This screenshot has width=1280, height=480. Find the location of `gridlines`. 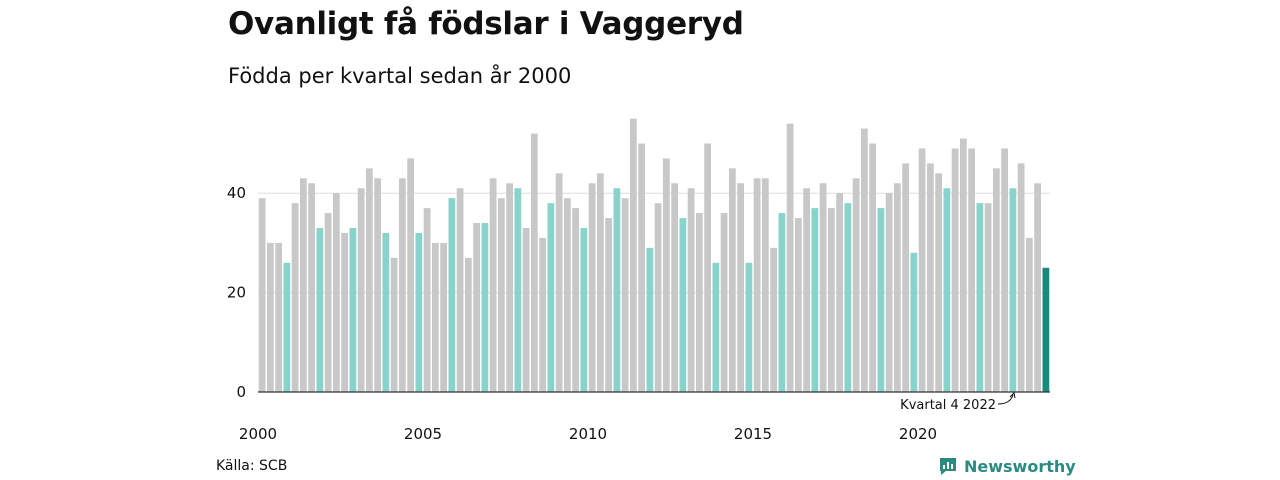

gridlines is located at coordinates (654, 243).